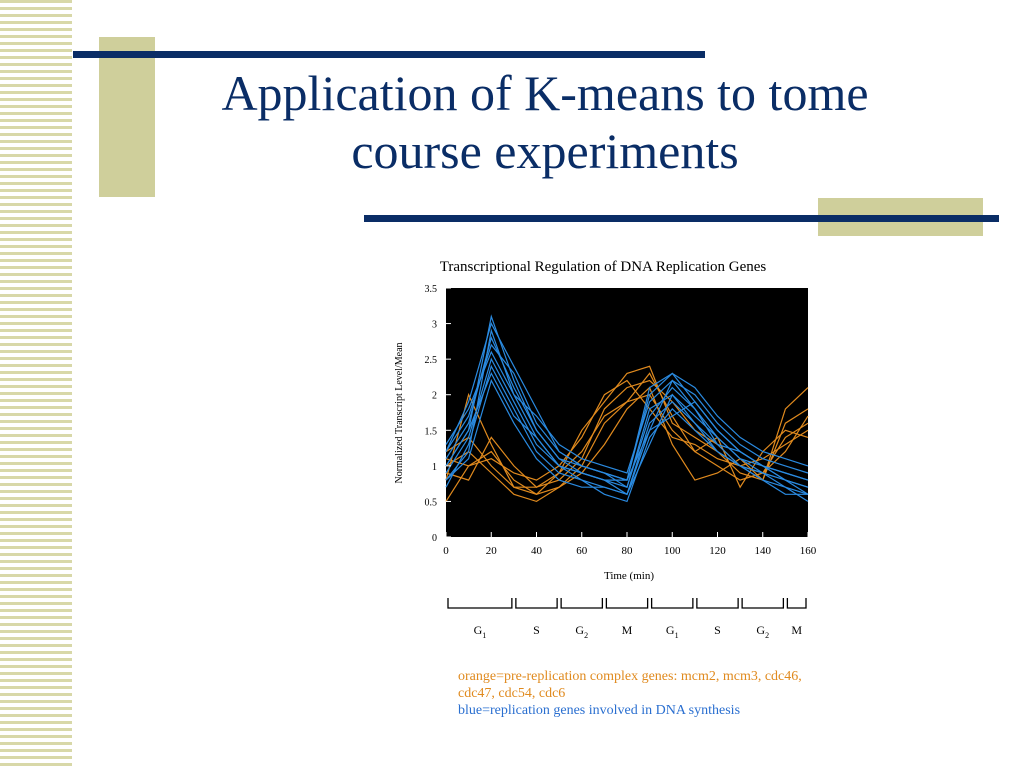 This screenshot has height=768, width=1024. I want to click on x-tick-label: 80, so click(628, 551).